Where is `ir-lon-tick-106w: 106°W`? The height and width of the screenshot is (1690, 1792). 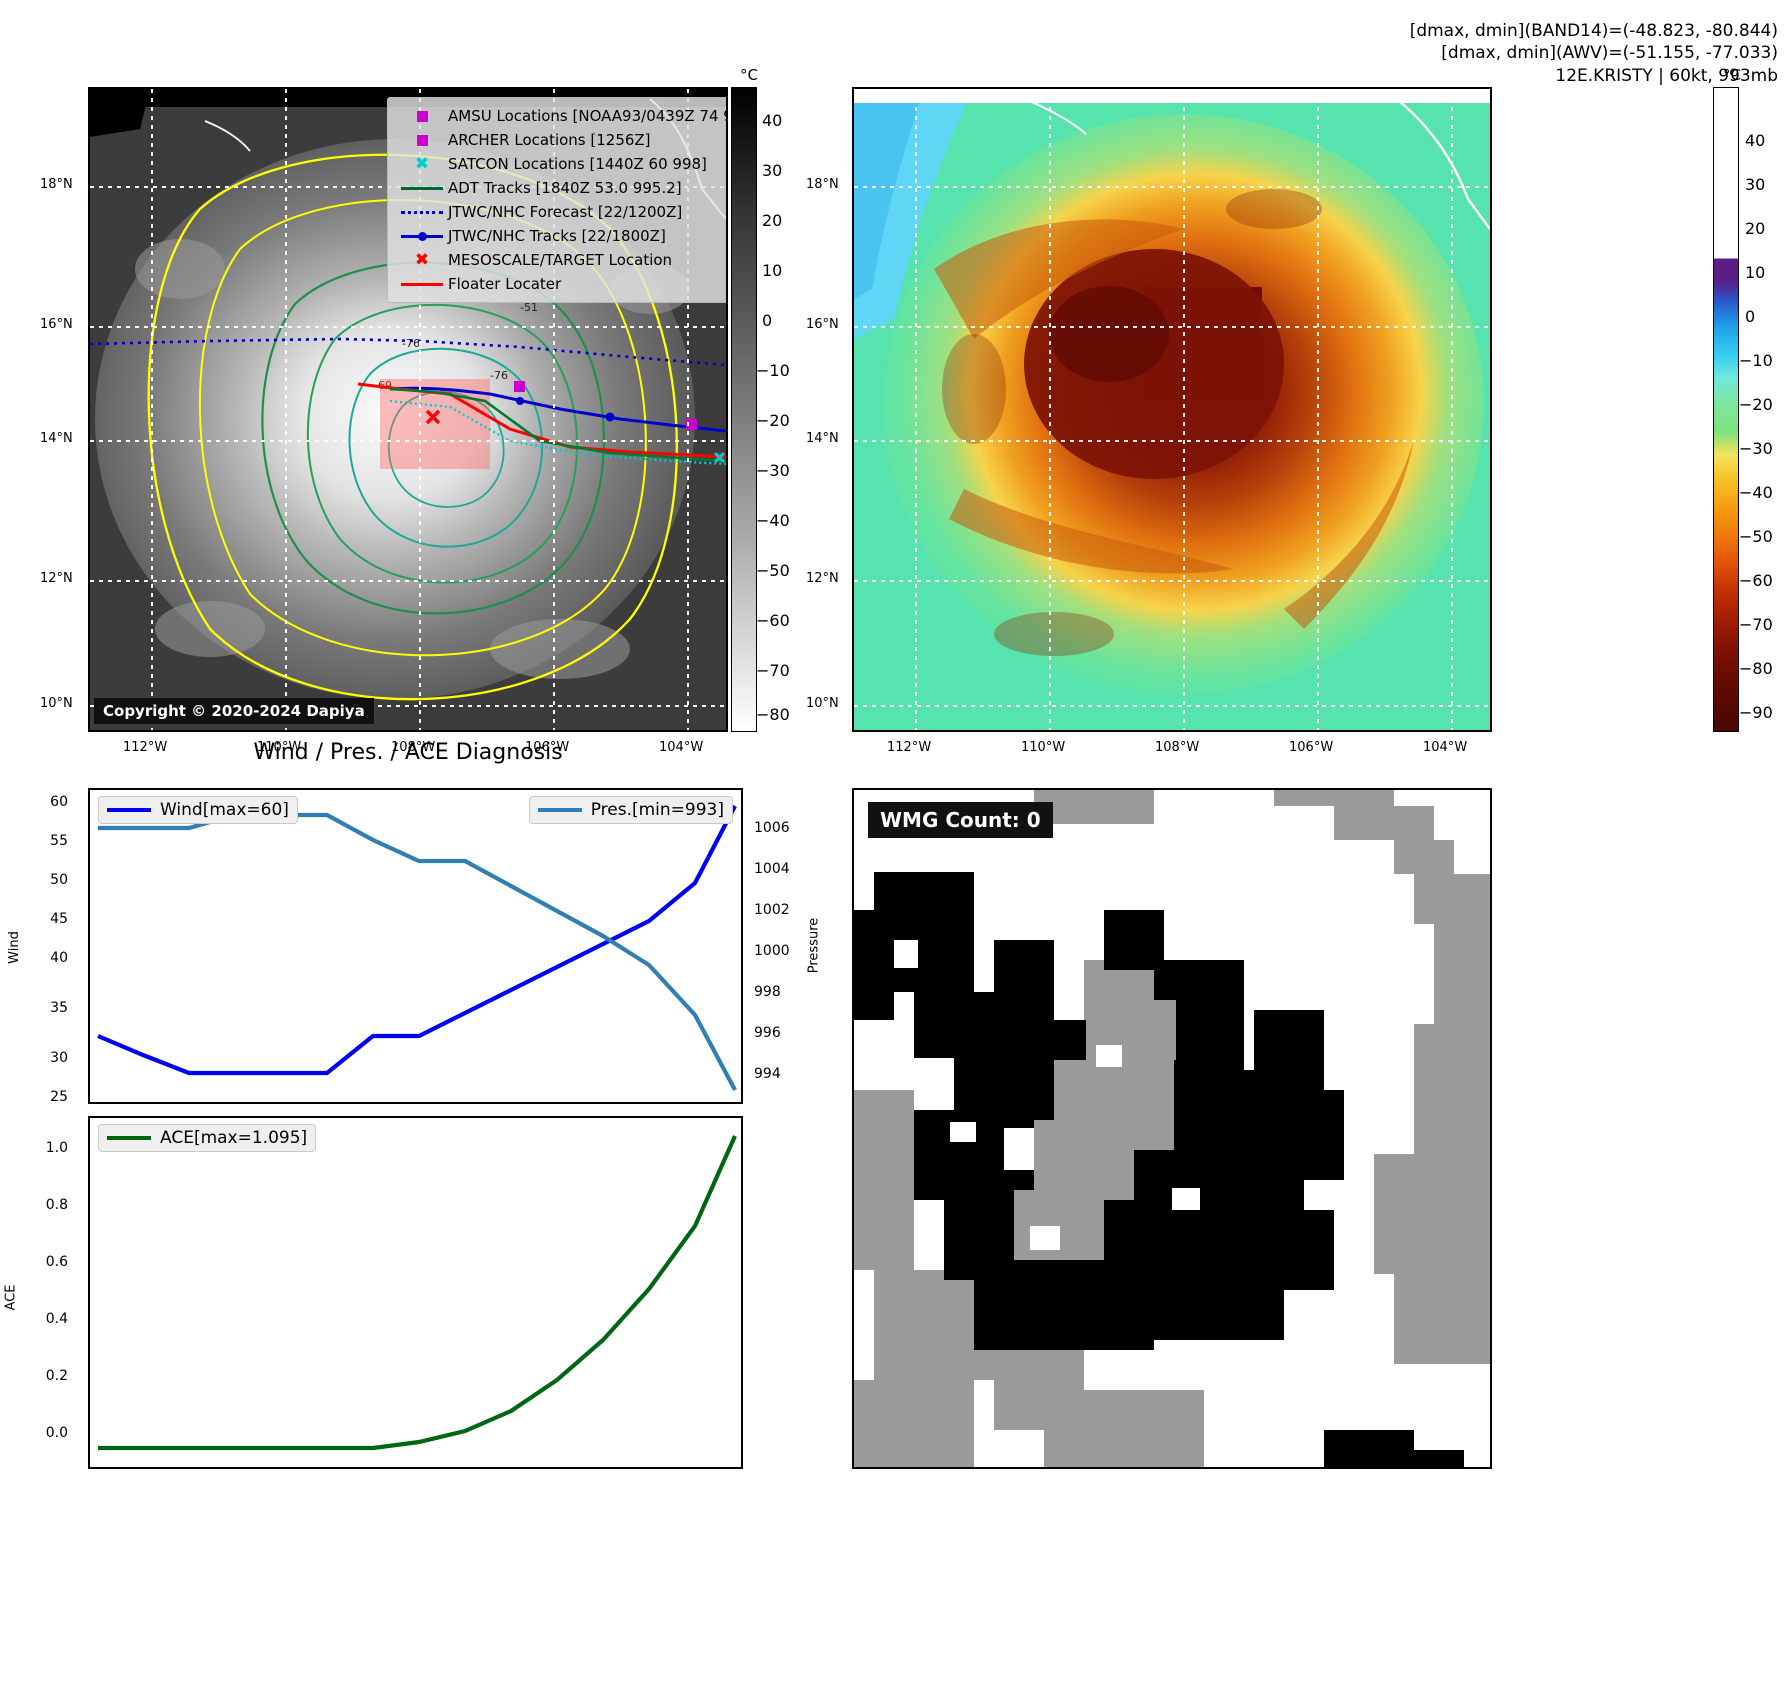
ir-lon-tick-106w: 106°W is located at coordinates (547, 747).